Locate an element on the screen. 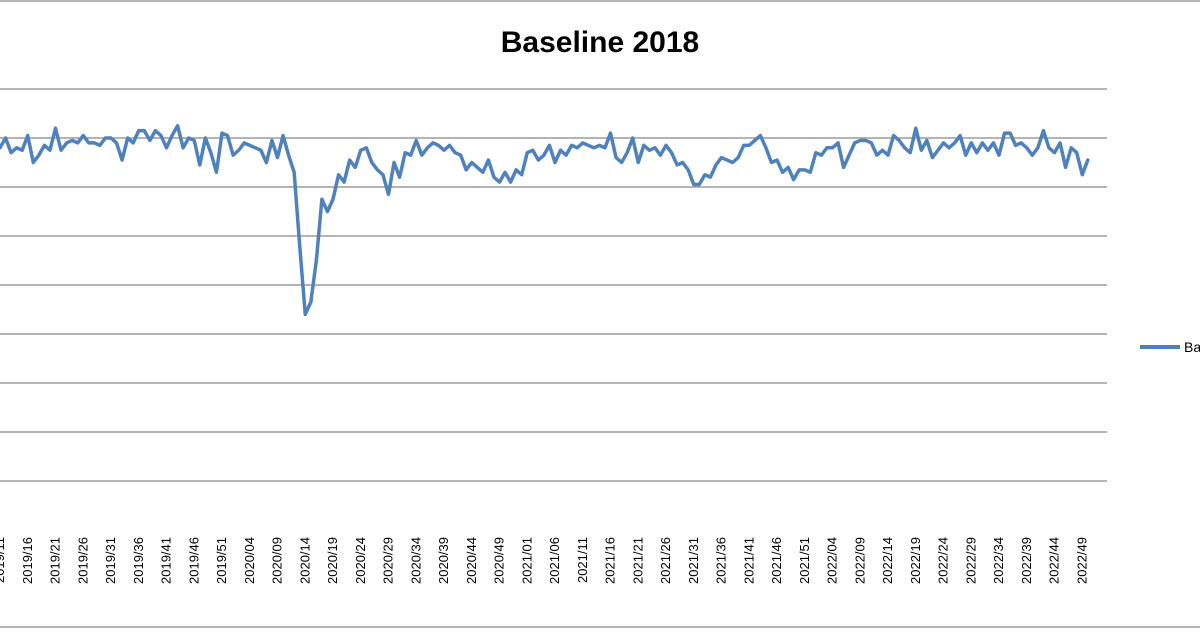 The height and width of the screenshot is (634, 1200). x-tick-label: 2022/39 is located at coordinates (1026, 560).